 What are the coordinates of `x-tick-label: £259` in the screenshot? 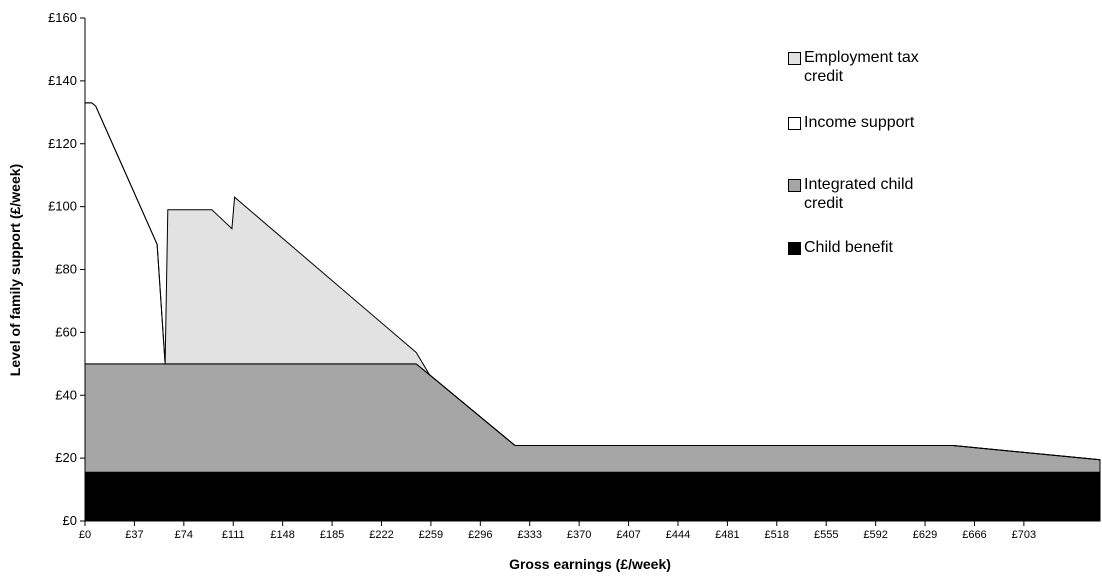 It's located at (431, 535).